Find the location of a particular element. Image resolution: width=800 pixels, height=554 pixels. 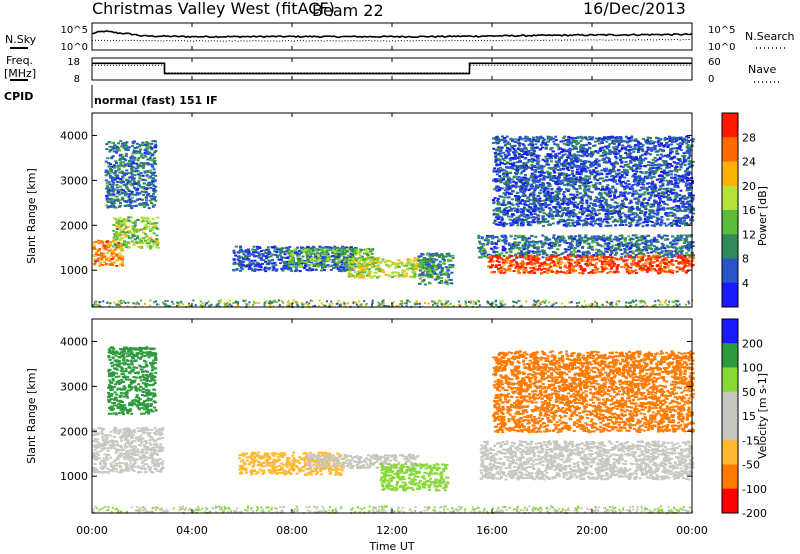

nave-line is located at coordinates (392, 69).